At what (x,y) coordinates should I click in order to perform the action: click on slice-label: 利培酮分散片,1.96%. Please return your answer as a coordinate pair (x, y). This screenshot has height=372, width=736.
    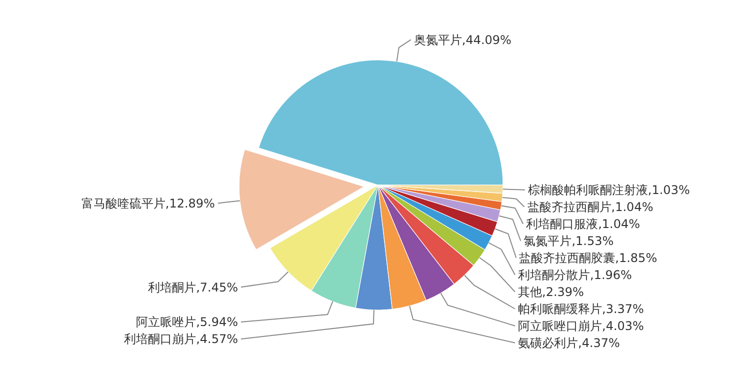
    Looking at the image, I should click on (575, 275).